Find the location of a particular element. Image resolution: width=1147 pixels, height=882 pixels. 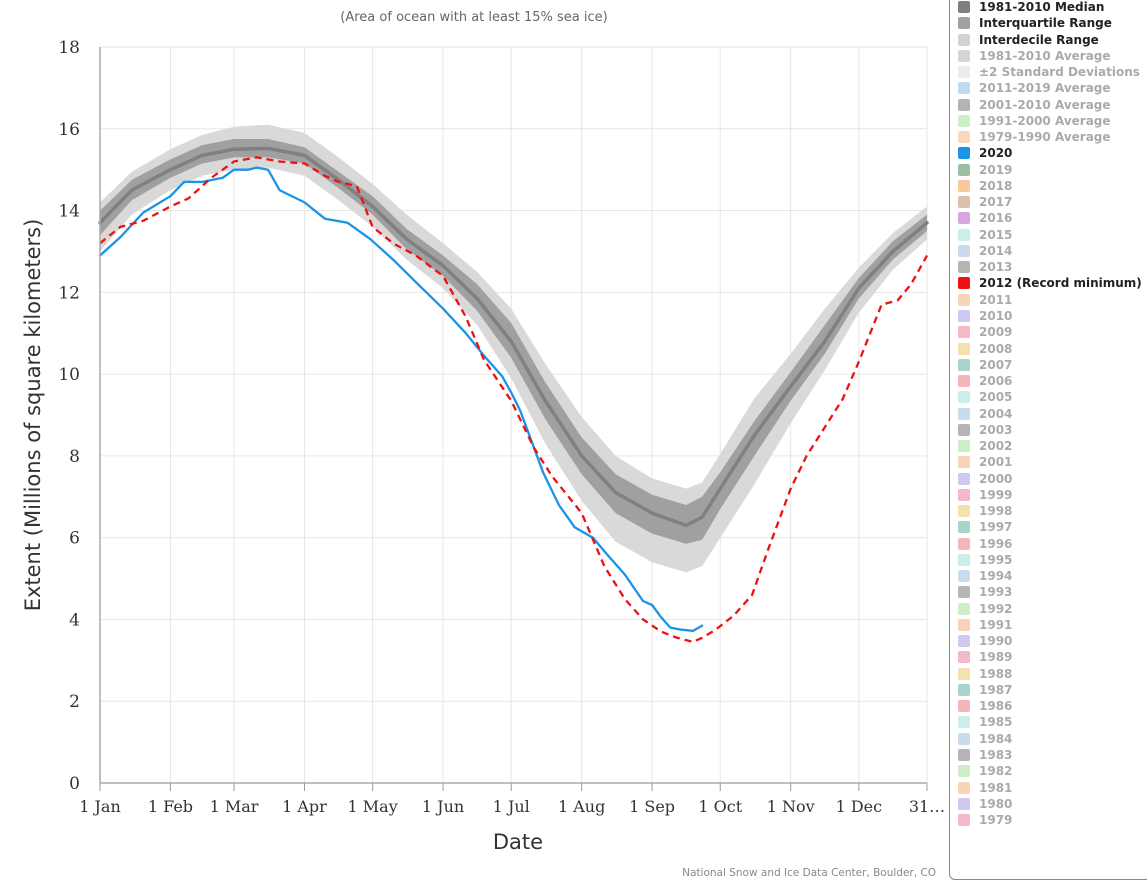

legend-item-1998: 1998 is located at coordinates (985, 511).